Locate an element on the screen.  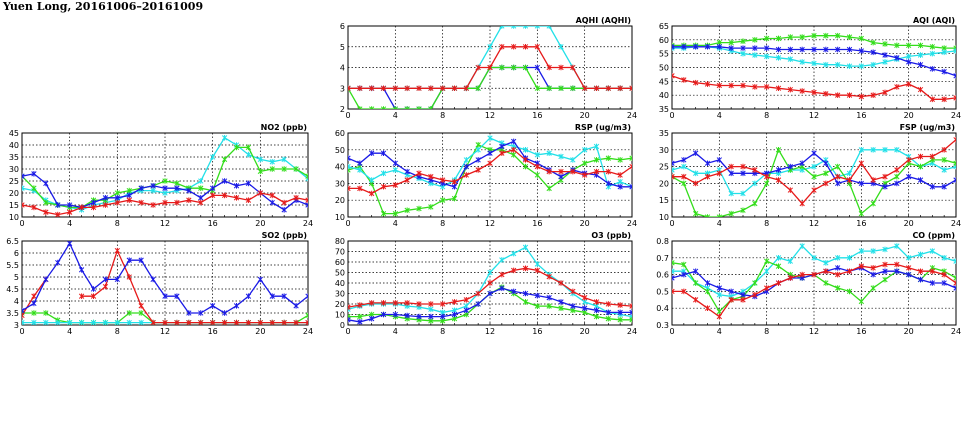
y-tick-label: 0 is located at coordinates (342, 325).